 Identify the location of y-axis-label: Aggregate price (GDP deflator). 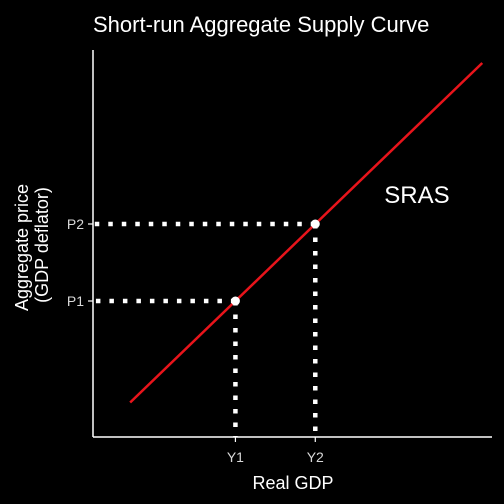
(32, 245).